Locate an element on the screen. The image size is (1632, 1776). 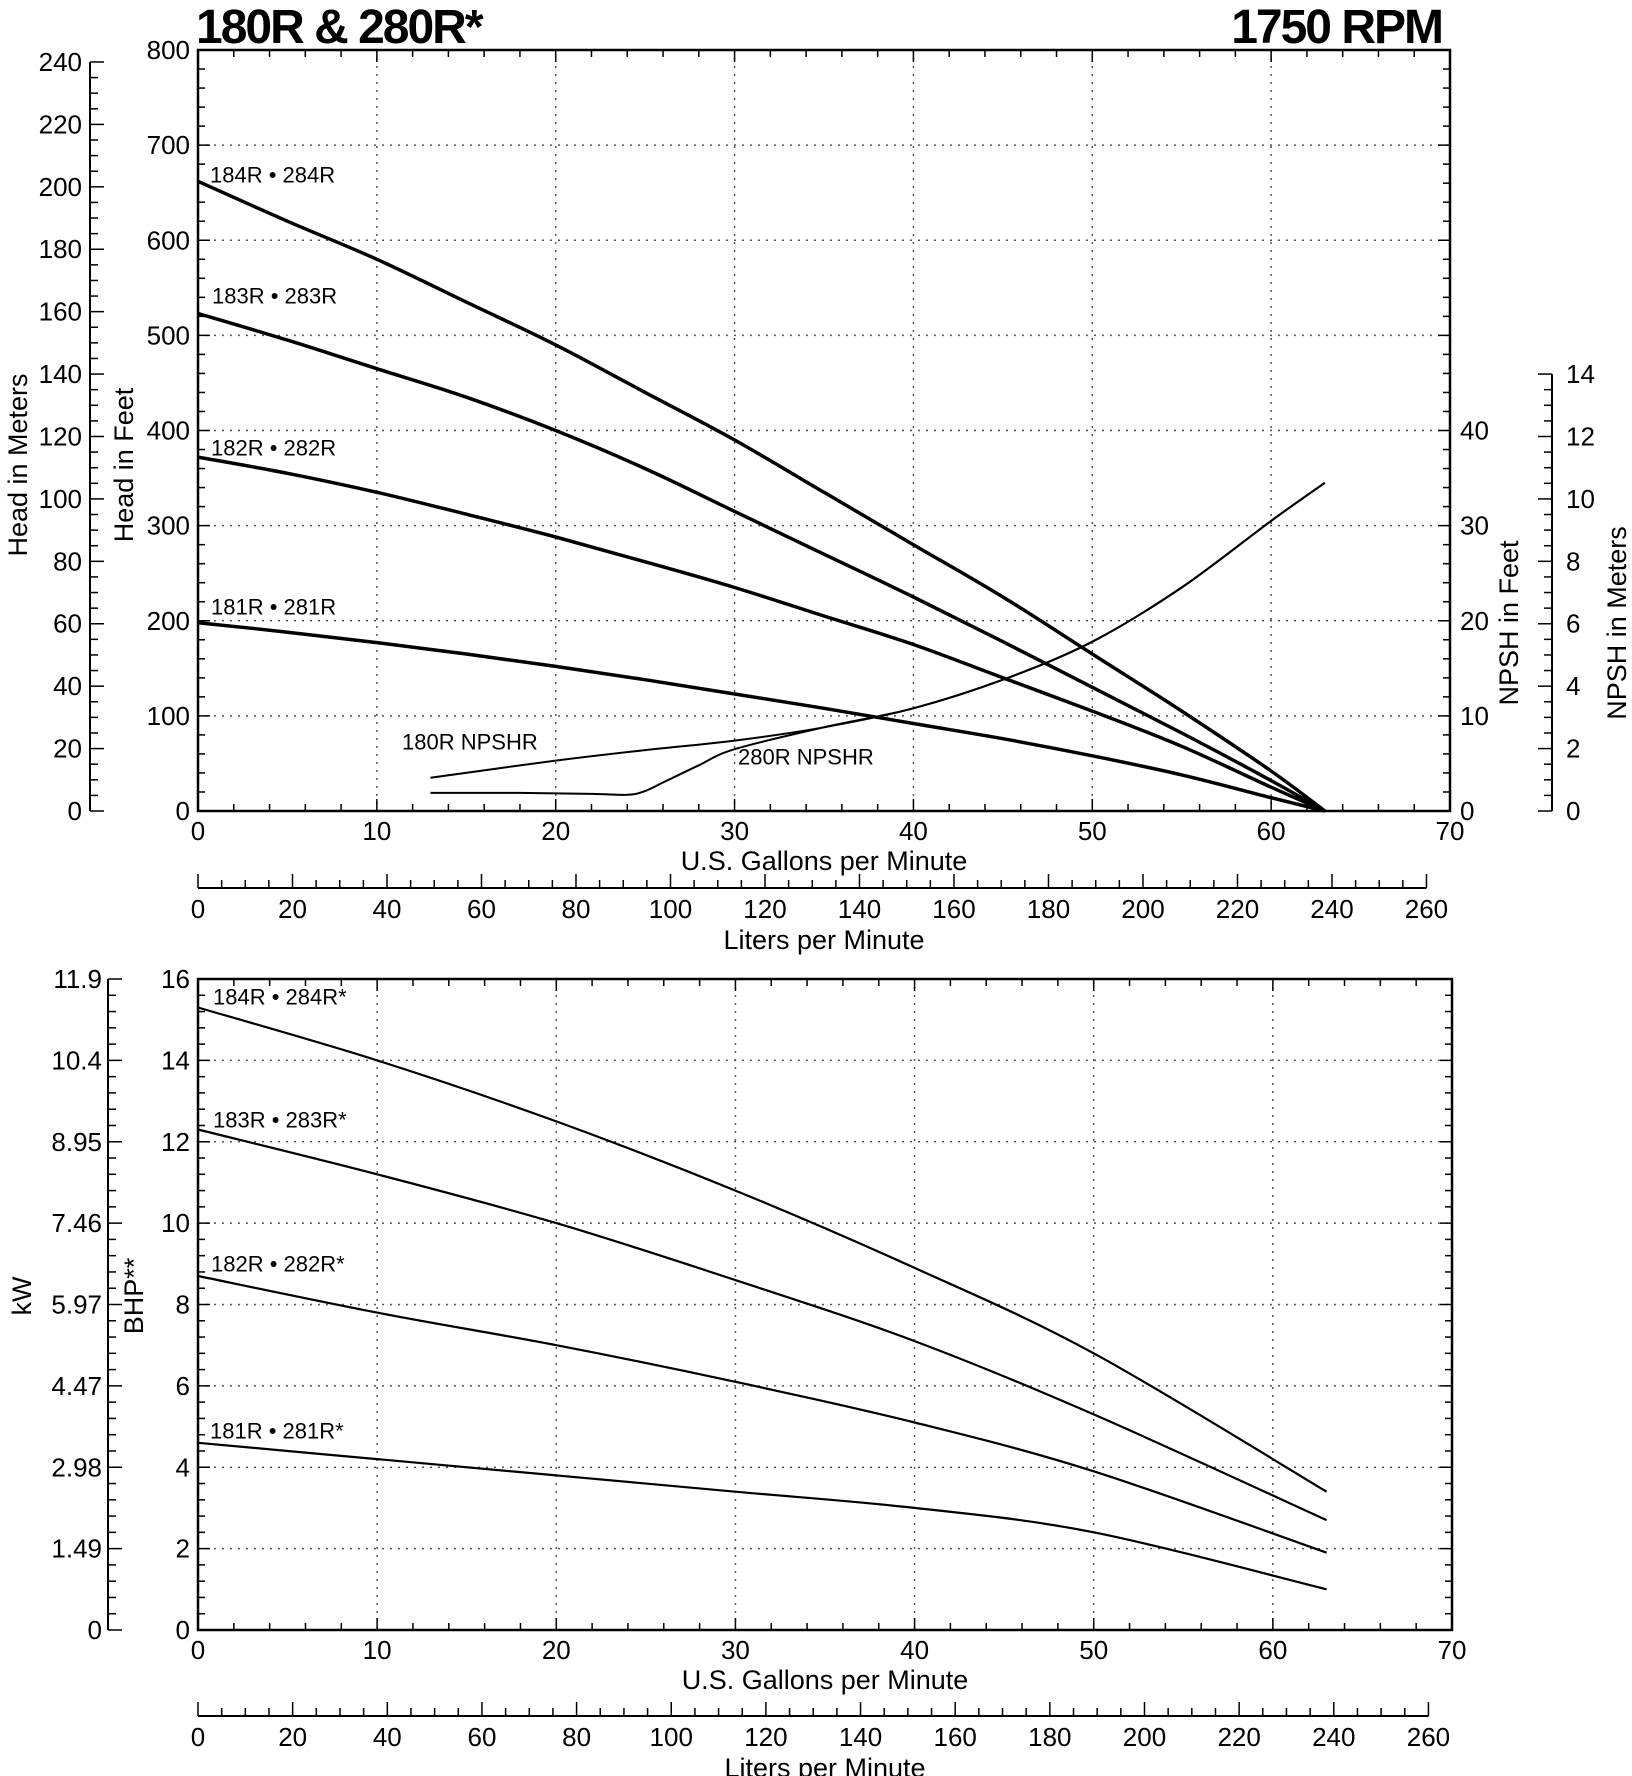
bottom-x-axis-title: U.S. Gallons per Minute is located at coordinates (825, 1680).